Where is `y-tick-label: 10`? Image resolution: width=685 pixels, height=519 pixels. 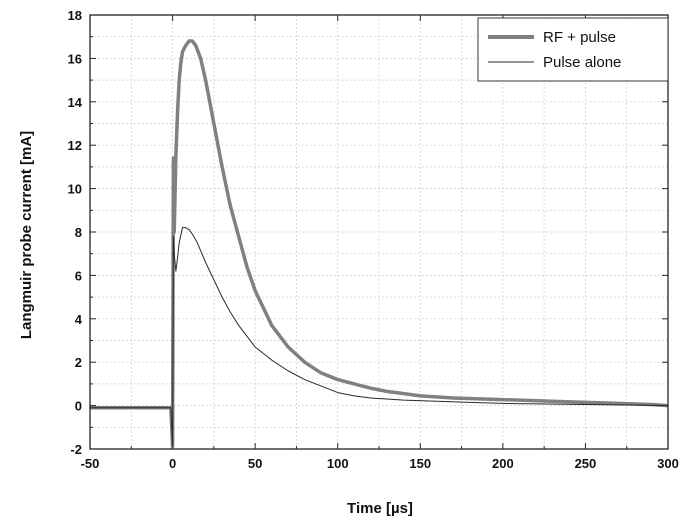 y-tick-label: 10 is located at coordinates (75, 189).